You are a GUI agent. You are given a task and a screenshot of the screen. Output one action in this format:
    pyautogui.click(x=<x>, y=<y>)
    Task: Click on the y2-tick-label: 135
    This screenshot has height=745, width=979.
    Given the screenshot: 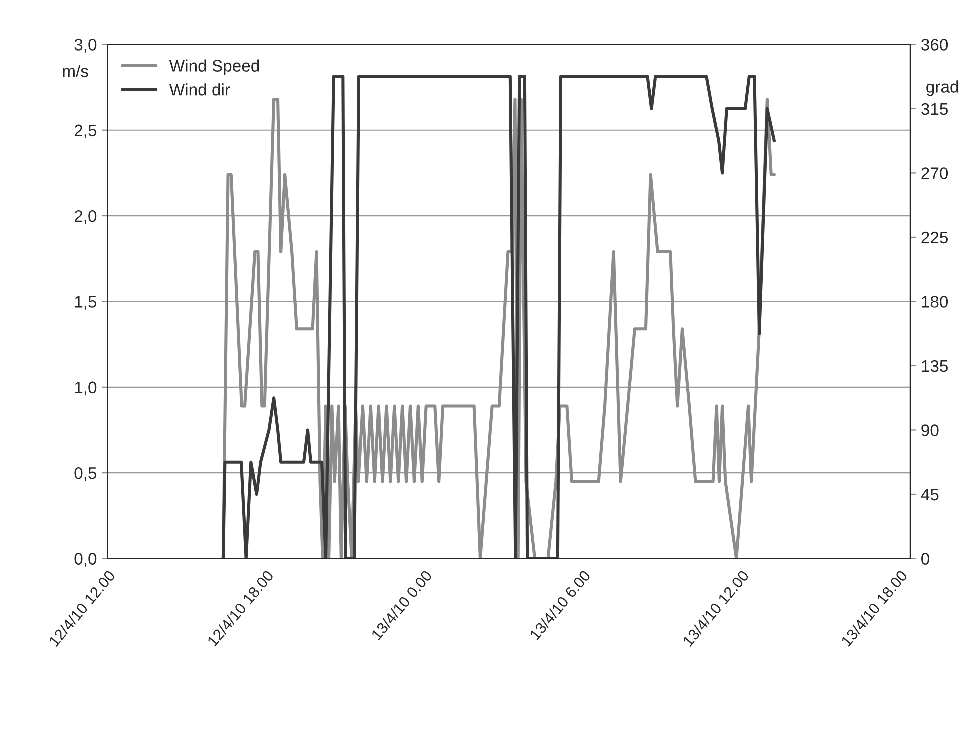 What is the action you would take?
    pyautogui.click(x=935, y=366)
    